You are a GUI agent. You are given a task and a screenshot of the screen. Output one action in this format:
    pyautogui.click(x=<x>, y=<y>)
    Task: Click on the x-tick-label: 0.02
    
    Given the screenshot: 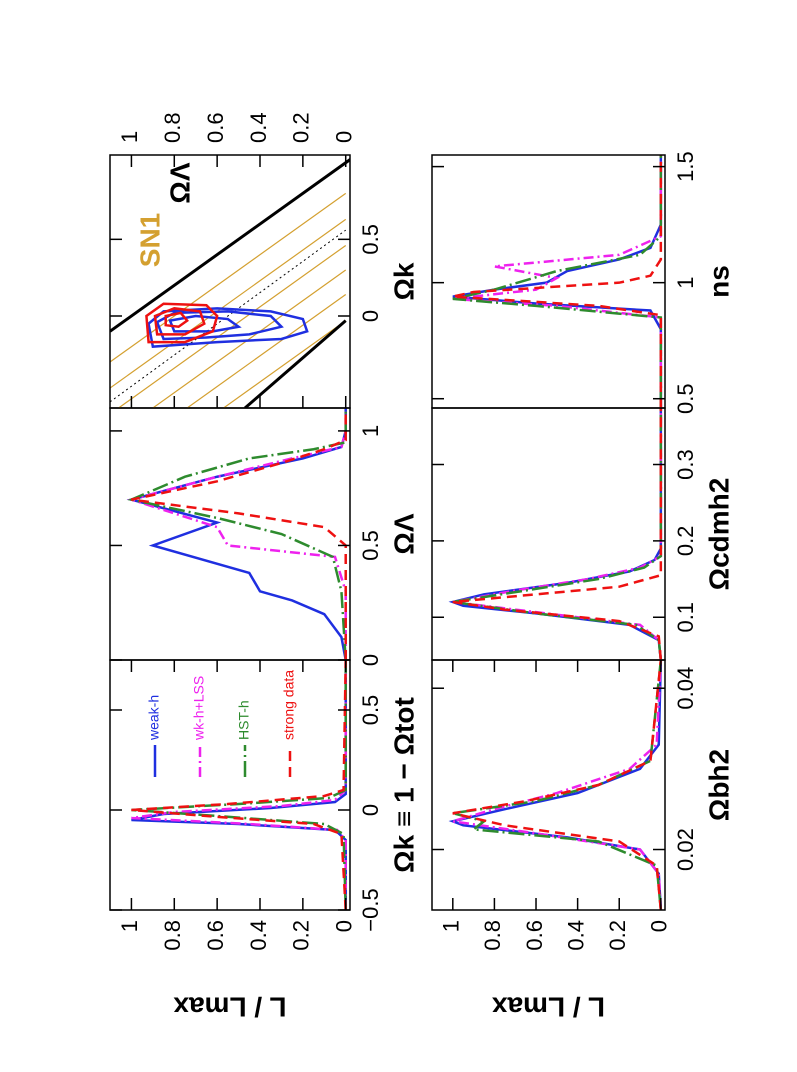 What is the action you would take?
    pyautogui.click(x=685, y=849)
    